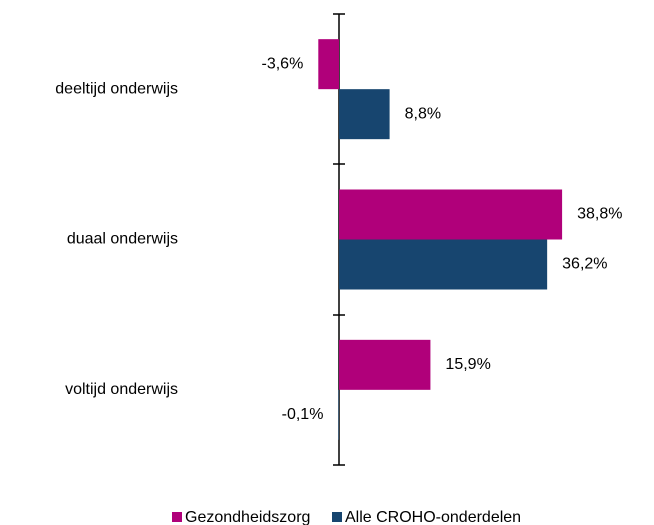 The height and width of the screenshot is (525, 654). Describe the element at coordinates (584, 264) in the screenshot. I see `data-label: 36,2%` at that location.